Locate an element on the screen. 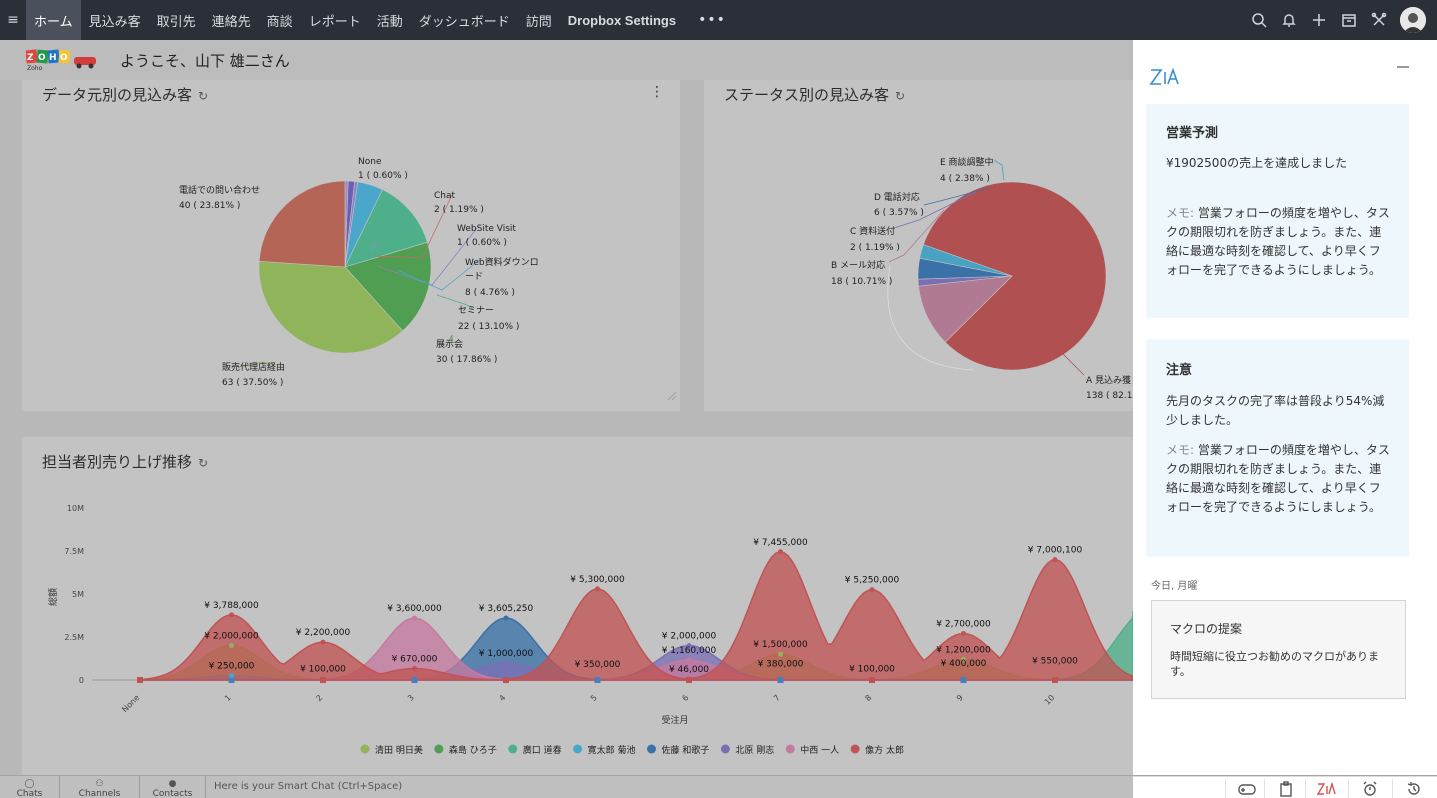 The image size is (1437, 798). more-tabs-button: ••• is located at coordinates (712, 20).